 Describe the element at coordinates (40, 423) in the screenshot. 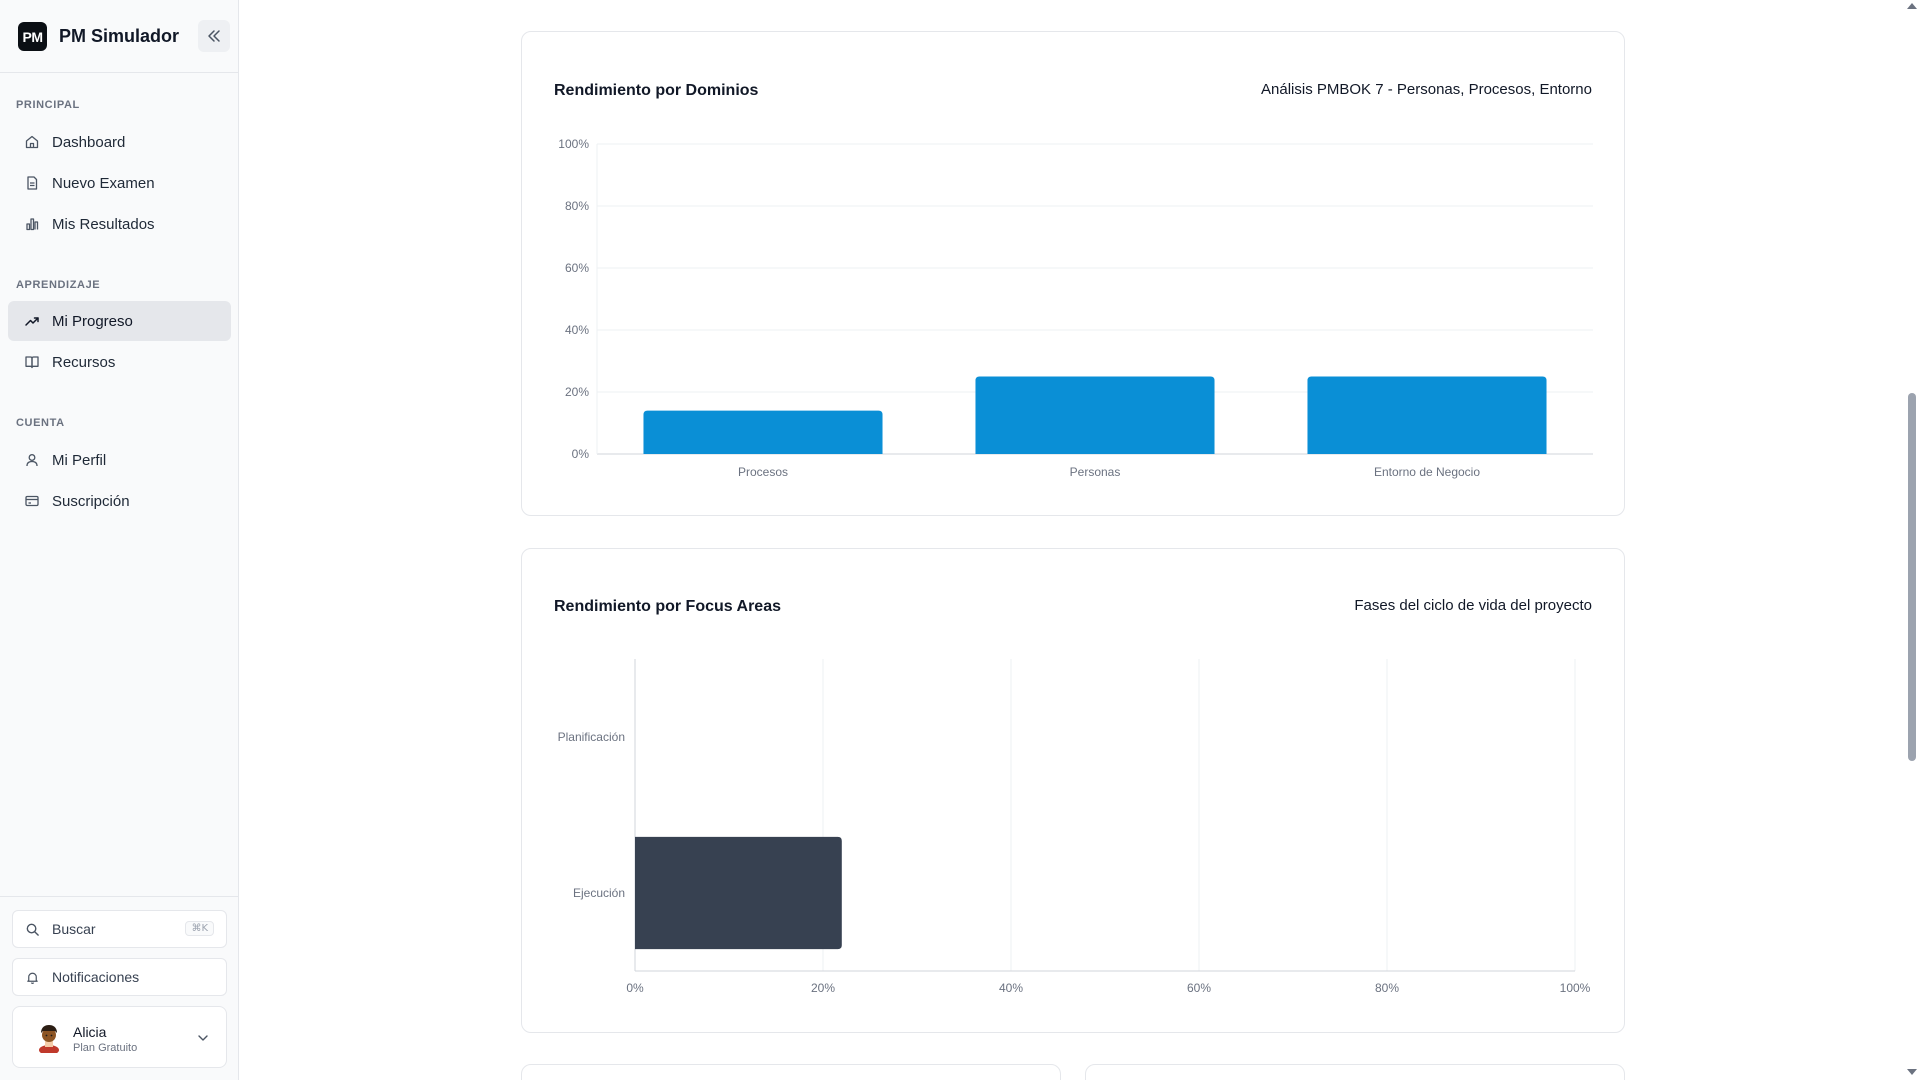

I see `section-label-cuenta: CUENTA` at that location.